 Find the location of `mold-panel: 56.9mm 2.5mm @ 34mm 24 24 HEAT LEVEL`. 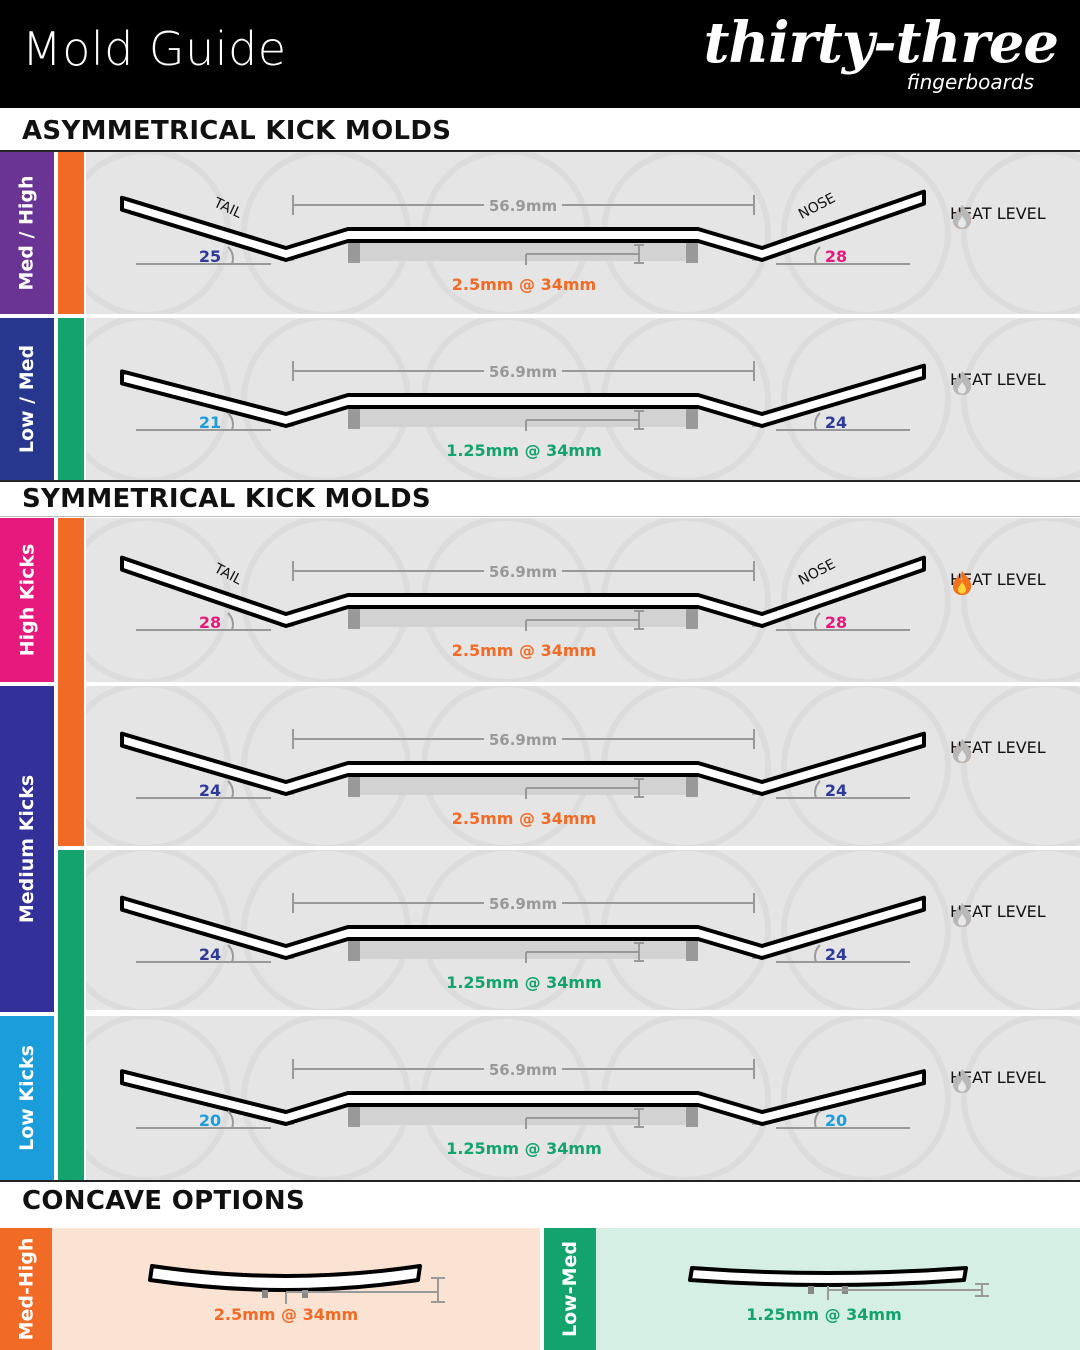

mold-panel: 56.9mm 2.5mm @ 34mm 24 24 HEAT LEVEL is located at coordinates (583, 766).